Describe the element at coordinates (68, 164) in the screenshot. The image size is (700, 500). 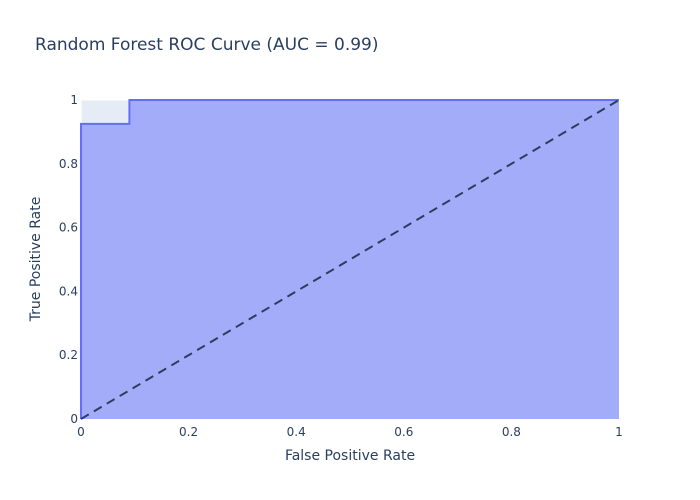
I see `y-tick-label: 0.8` at that location.